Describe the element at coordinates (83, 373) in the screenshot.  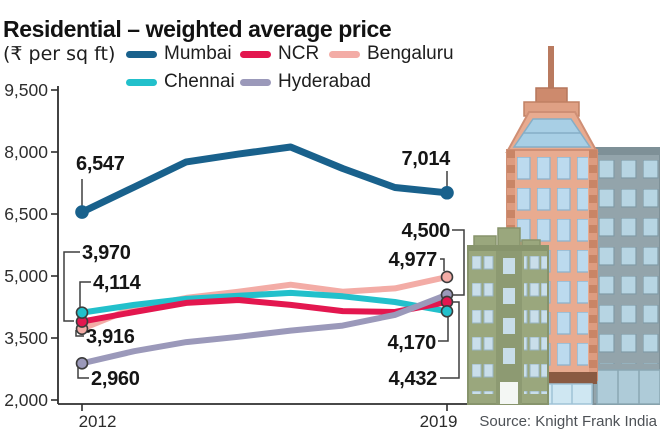
I see `connector-hyderabad-2012` at that location.